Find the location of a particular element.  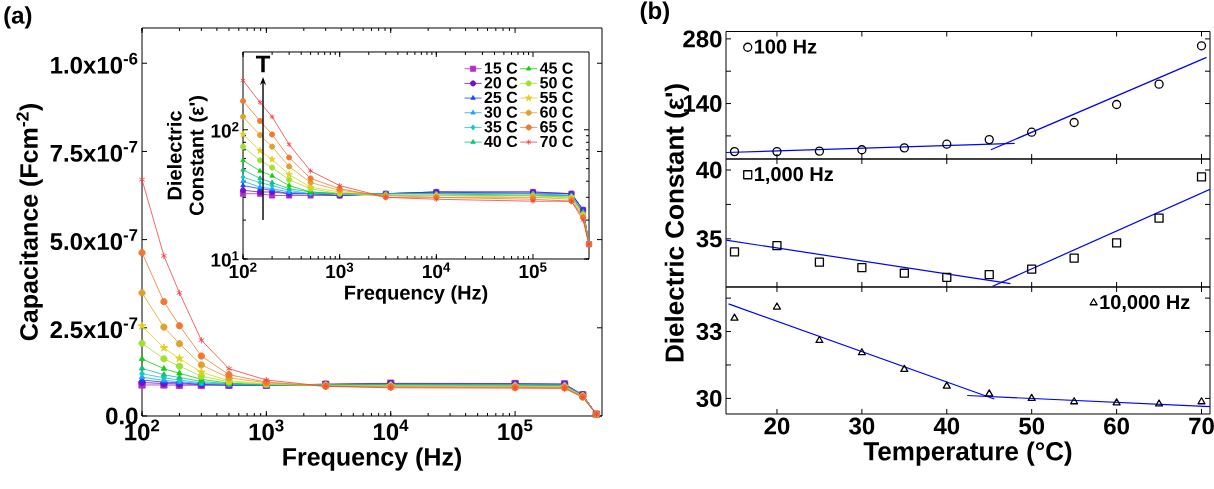

x-tick-label: 30 is located at coordinates (862, 426).